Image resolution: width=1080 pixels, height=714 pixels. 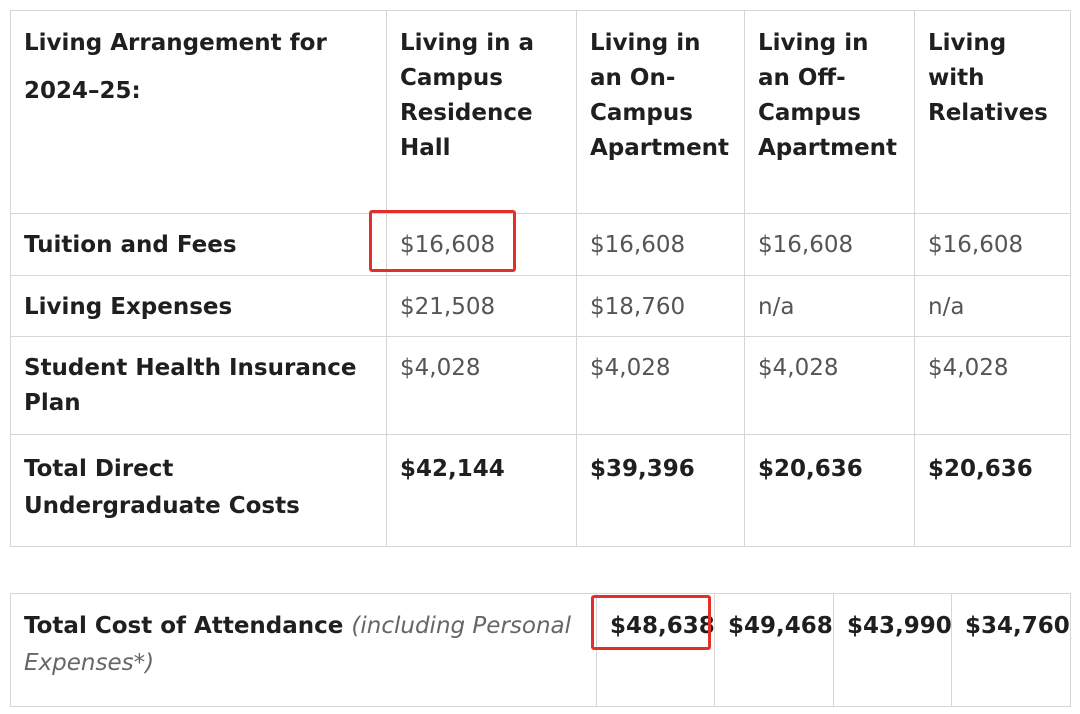 I want to click on row-label-living-expenses: Living Expenses, so click(x=198, y=306).